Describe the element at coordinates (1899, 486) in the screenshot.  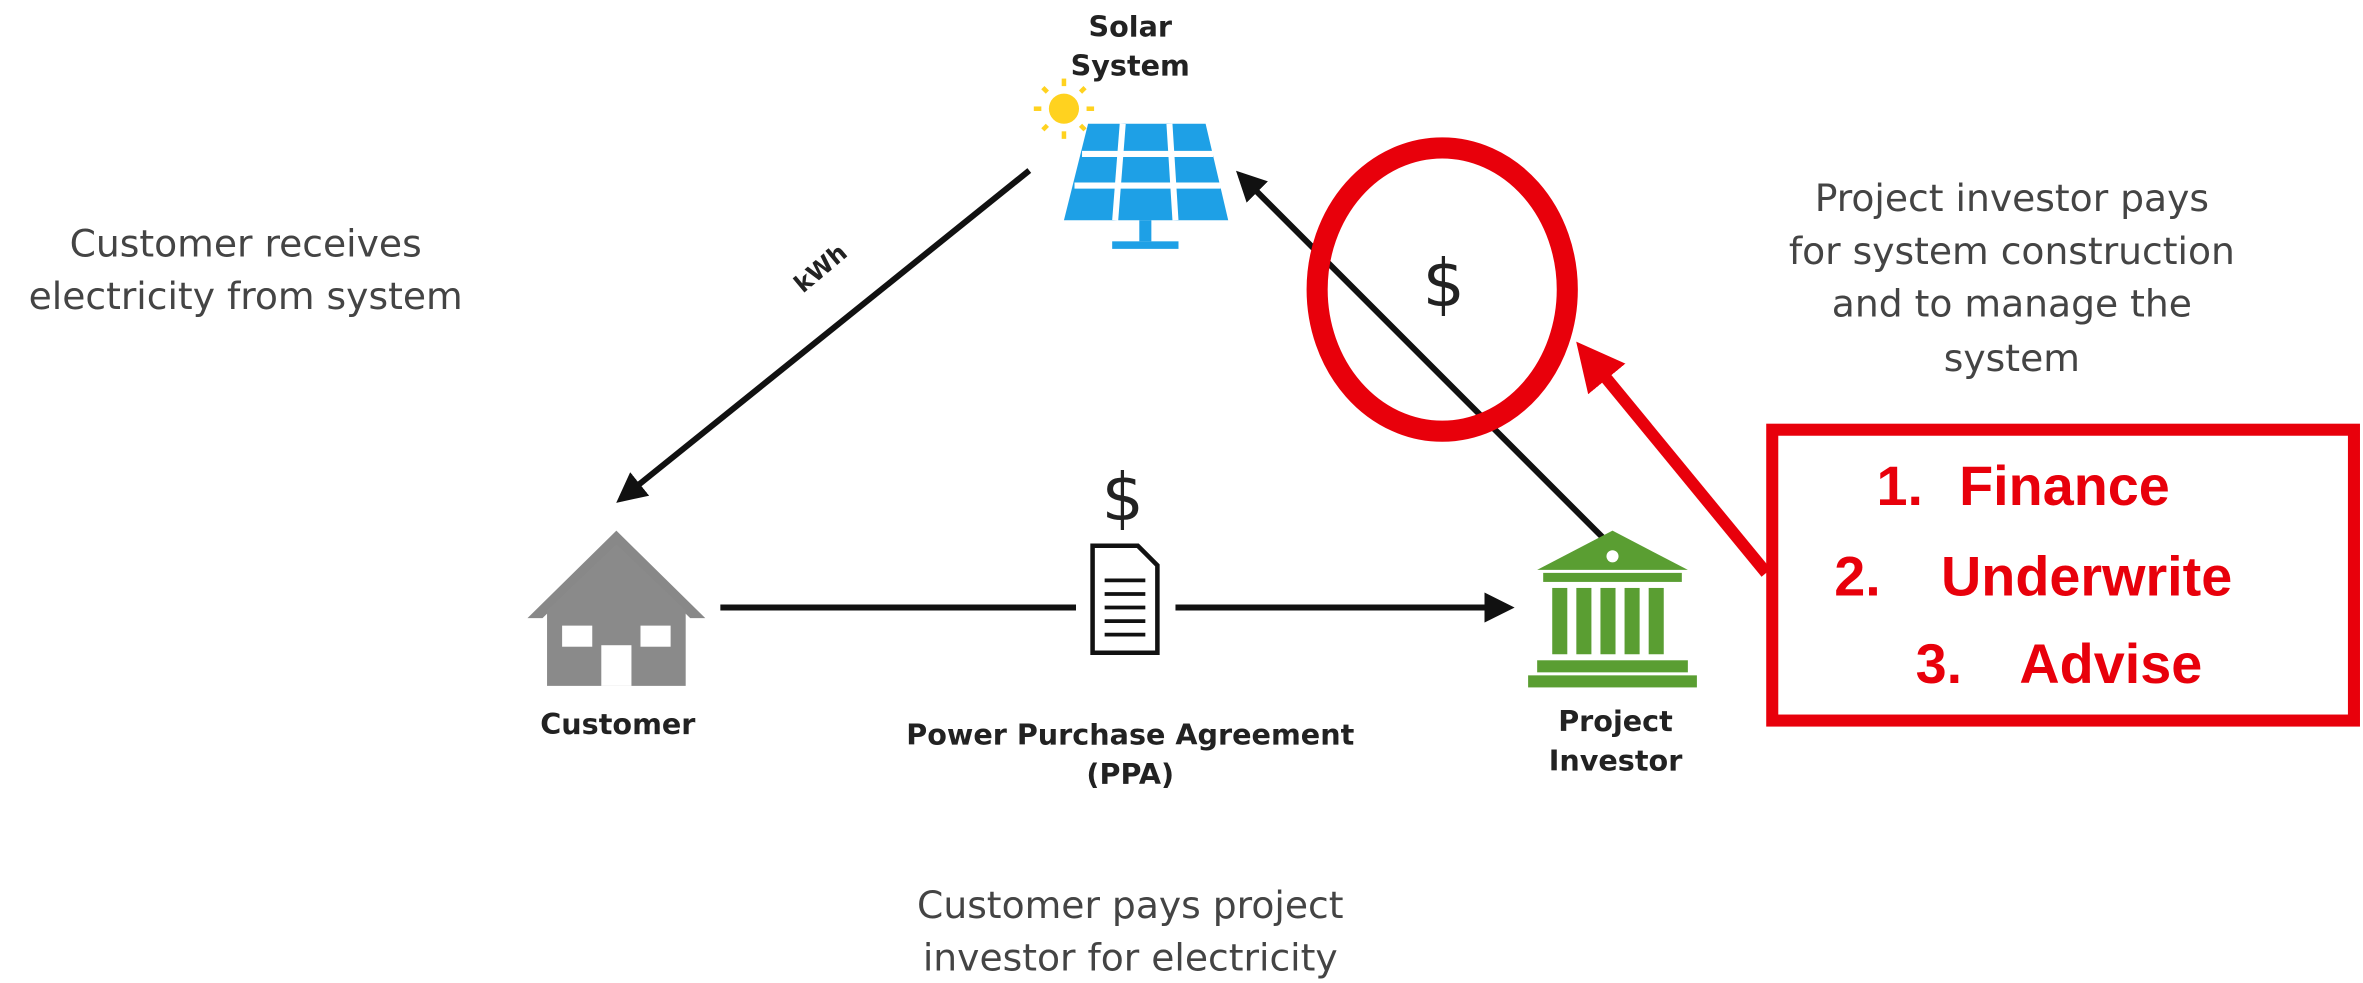
I see `list-number: 1.` at that location.